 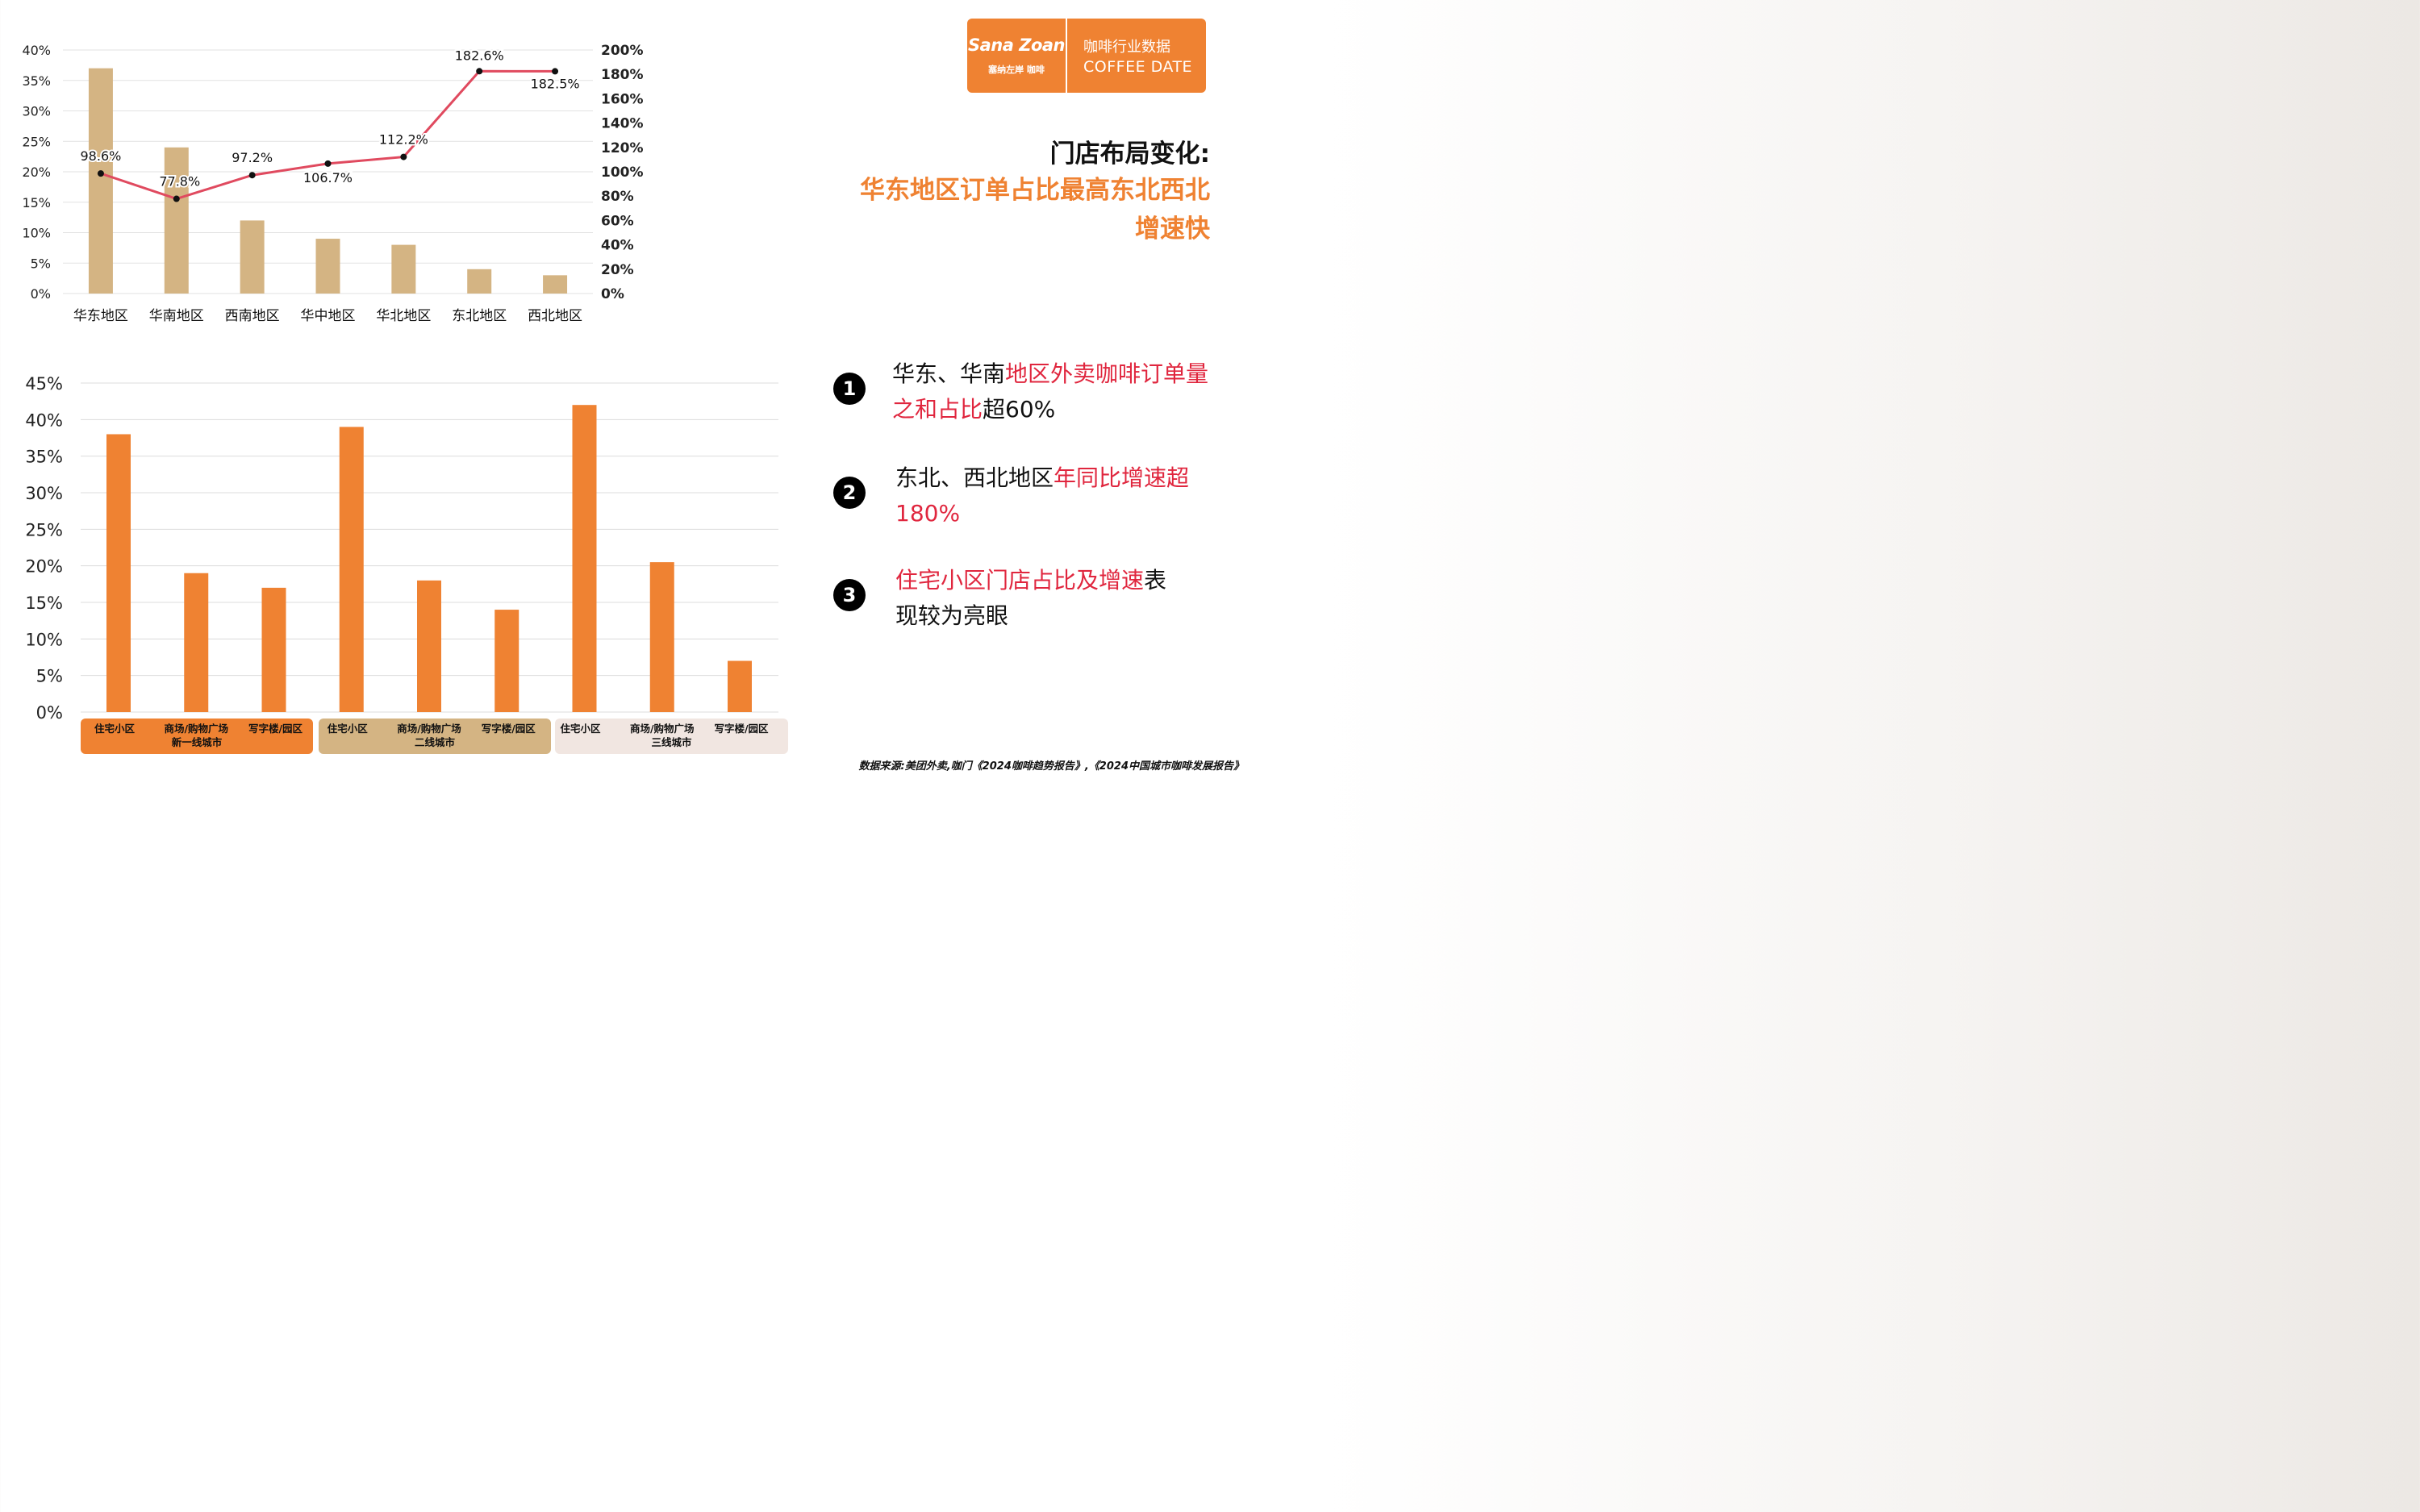 What do you see at coordinates (36, 81) in the screenshot?
I see `y-left-tick-label: 35%` at bounding box center [36, 81].